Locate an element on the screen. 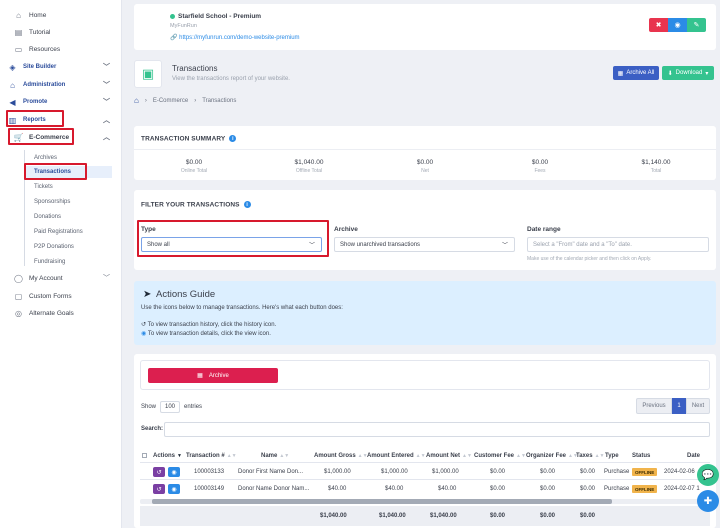 This screenshot has height=528, width=720. sidebar-sub-donations: Donations is located at coordinates (48, 217).